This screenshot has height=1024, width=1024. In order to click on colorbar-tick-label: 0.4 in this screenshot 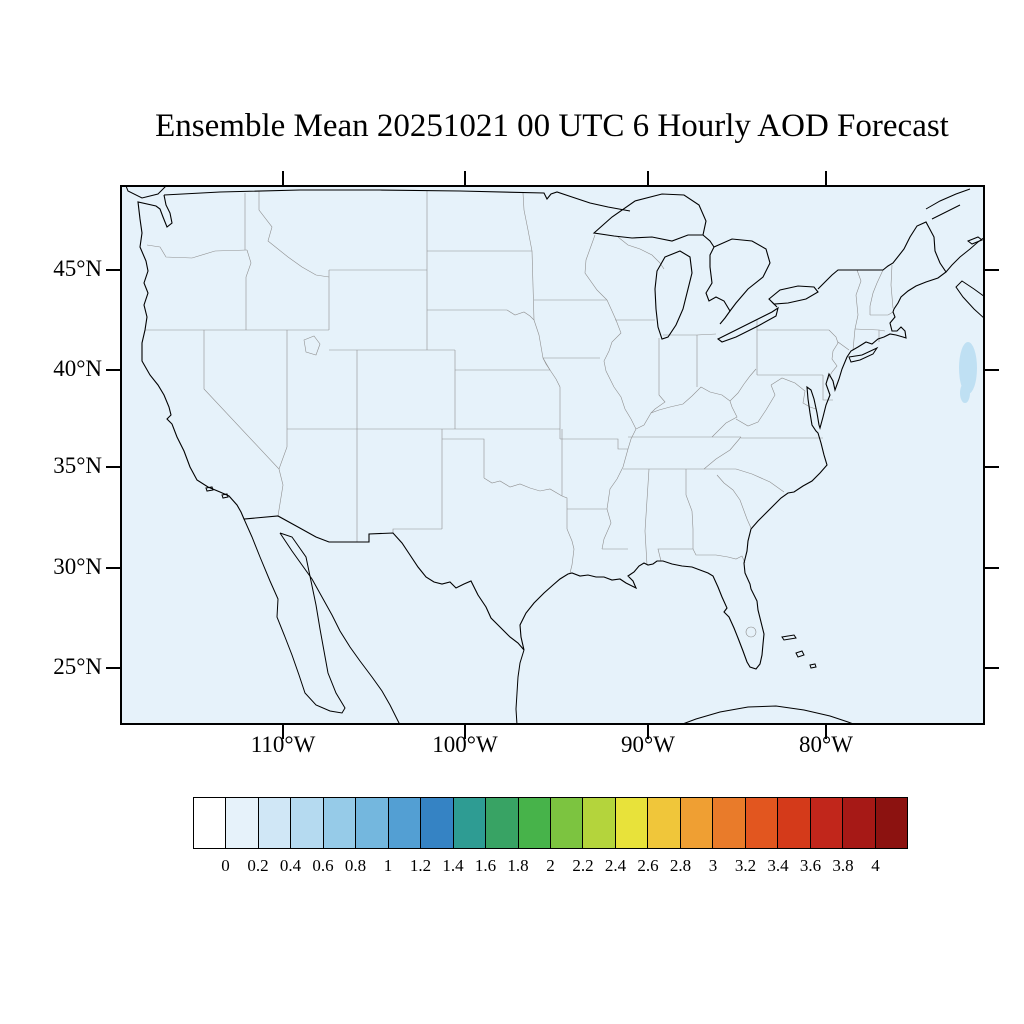, I will do `click(290, 865)`.